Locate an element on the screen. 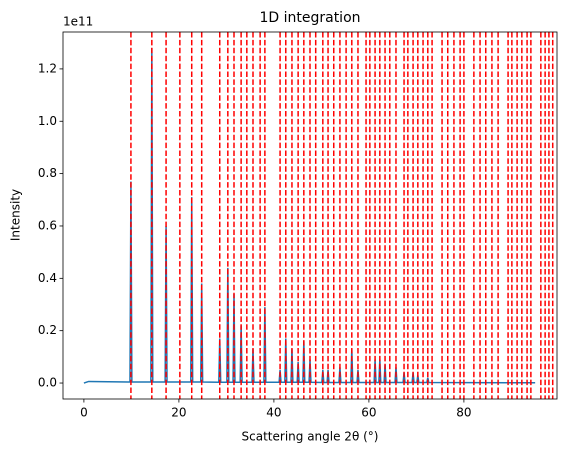  y-tick-label: 1.0 is located at coordinates (47, 121).